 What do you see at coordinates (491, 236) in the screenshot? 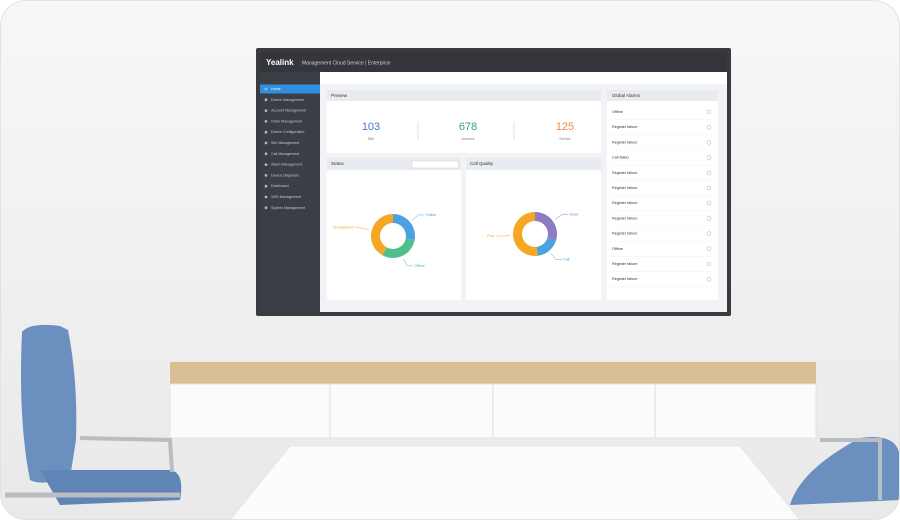
I see `segment-label: Poor` at bounding box center [491, 236].